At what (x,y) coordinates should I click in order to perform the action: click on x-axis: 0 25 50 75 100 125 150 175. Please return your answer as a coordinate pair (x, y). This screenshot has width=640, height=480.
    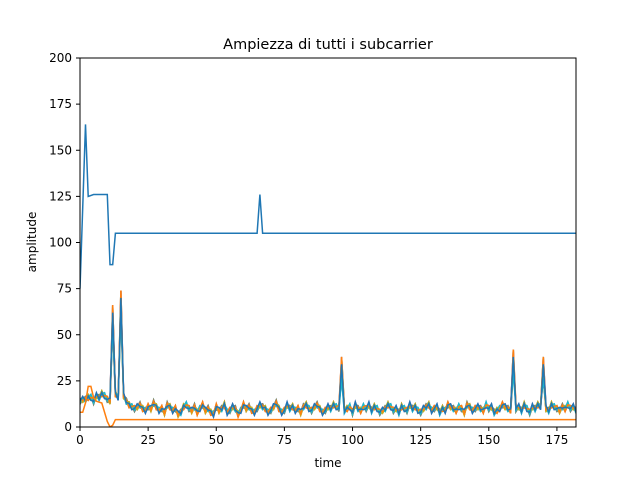
    Looking at the image, I should click on (322, 437).